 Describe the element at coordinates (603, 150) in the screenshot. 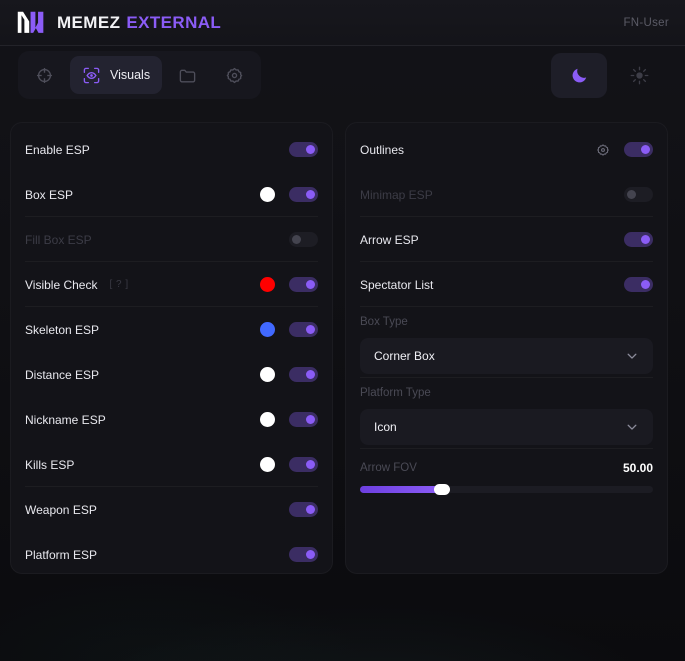

I see `gear-icon` at that location.